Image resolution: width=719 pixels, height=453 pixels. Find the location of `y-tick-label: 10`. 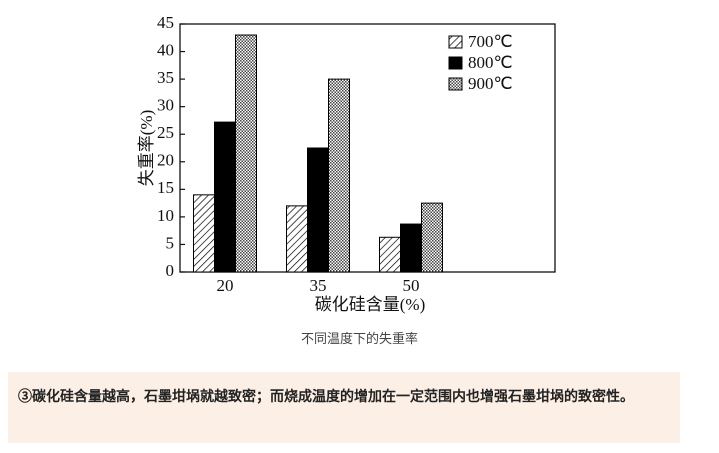

y-tick-label: 10 is located at coordinates (165, 215).